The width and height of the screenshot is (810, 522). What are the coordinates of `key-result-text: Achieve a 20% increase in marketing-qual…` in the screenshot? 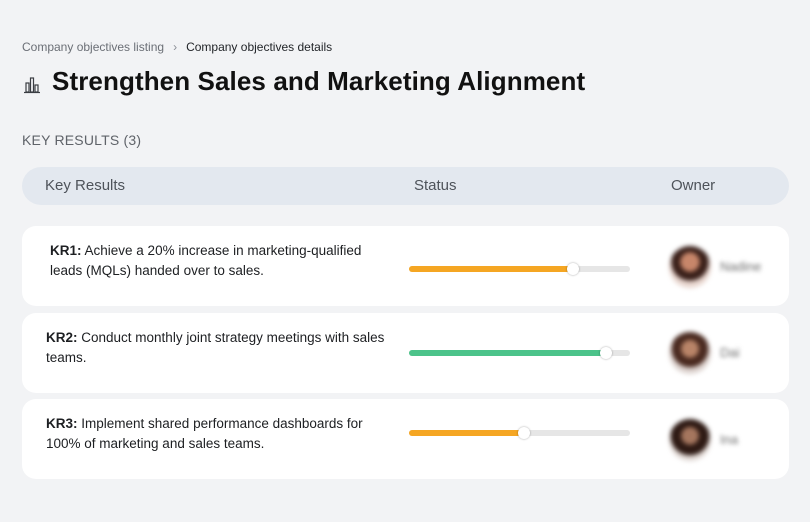 It's located at (206, 260).